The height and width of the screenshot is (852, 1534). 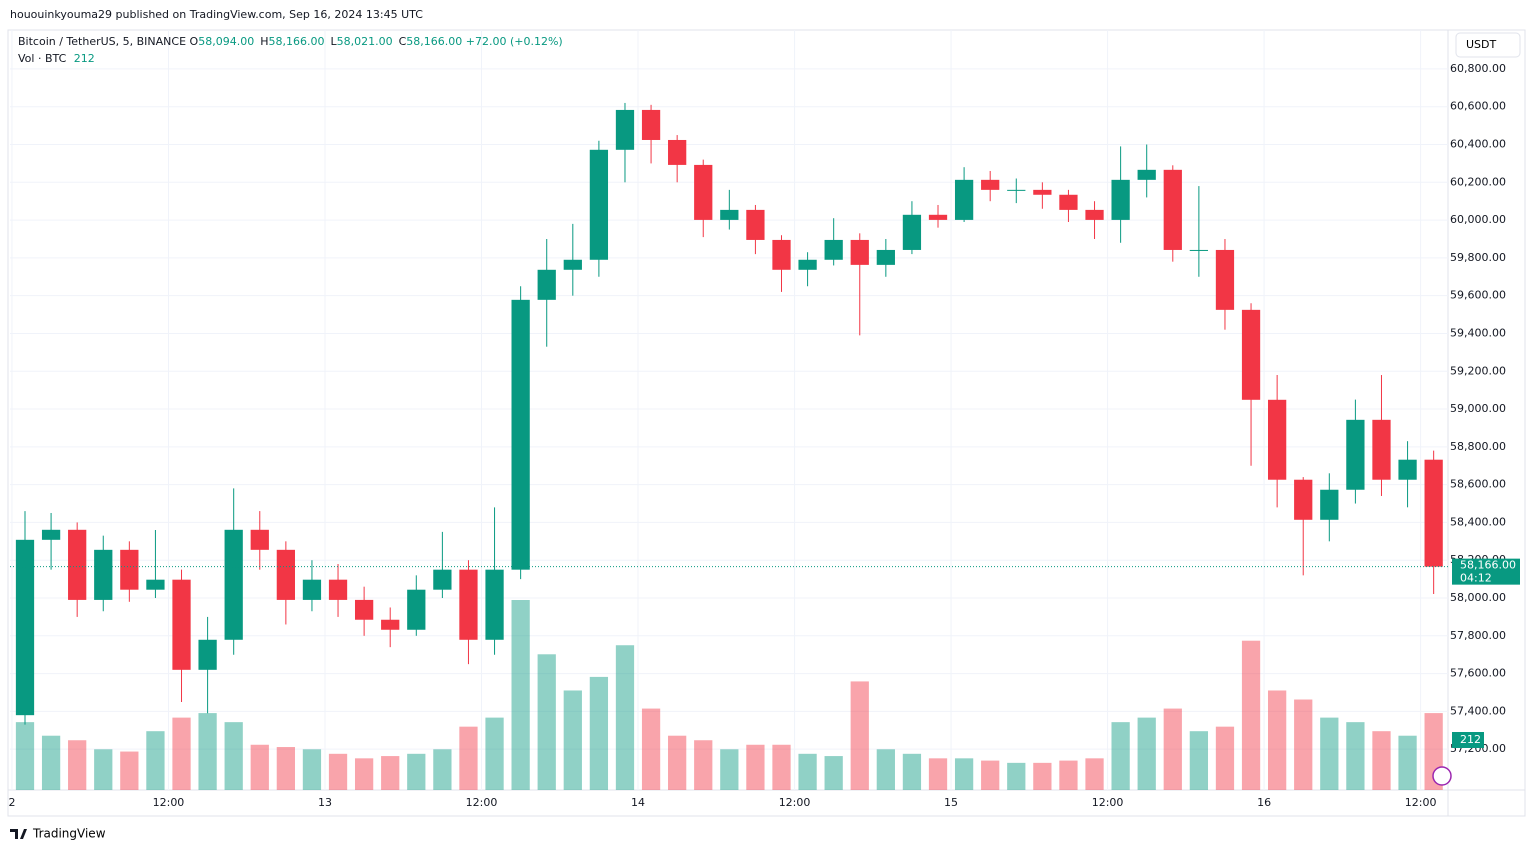 What do you see at coordinates (1478, 710) in the screenshot?
I see `y-tick-label: 57,400.00` at bounding box center [1478, 710].